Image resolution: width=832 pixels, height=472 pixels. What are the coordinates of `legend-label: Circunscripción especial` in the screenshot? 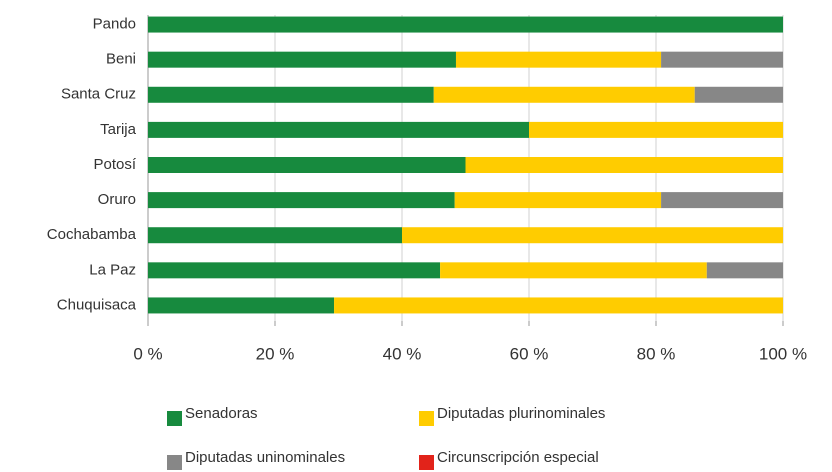 It's located at (518, 457).